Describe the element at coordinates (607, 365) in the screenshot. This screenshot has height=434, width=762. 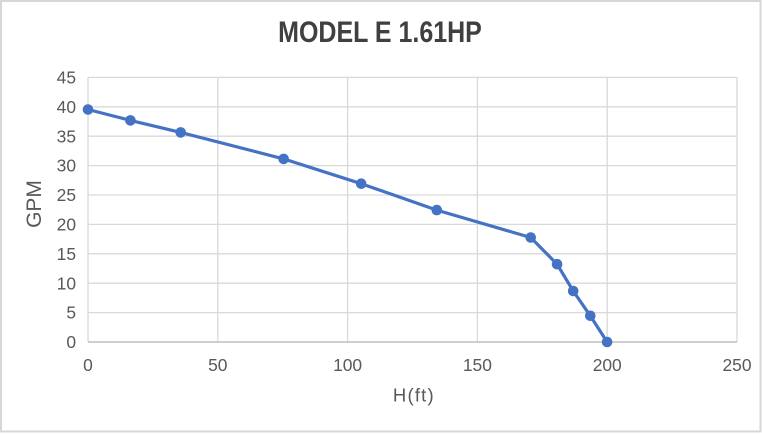
I see `svg-text: 200` at that location.